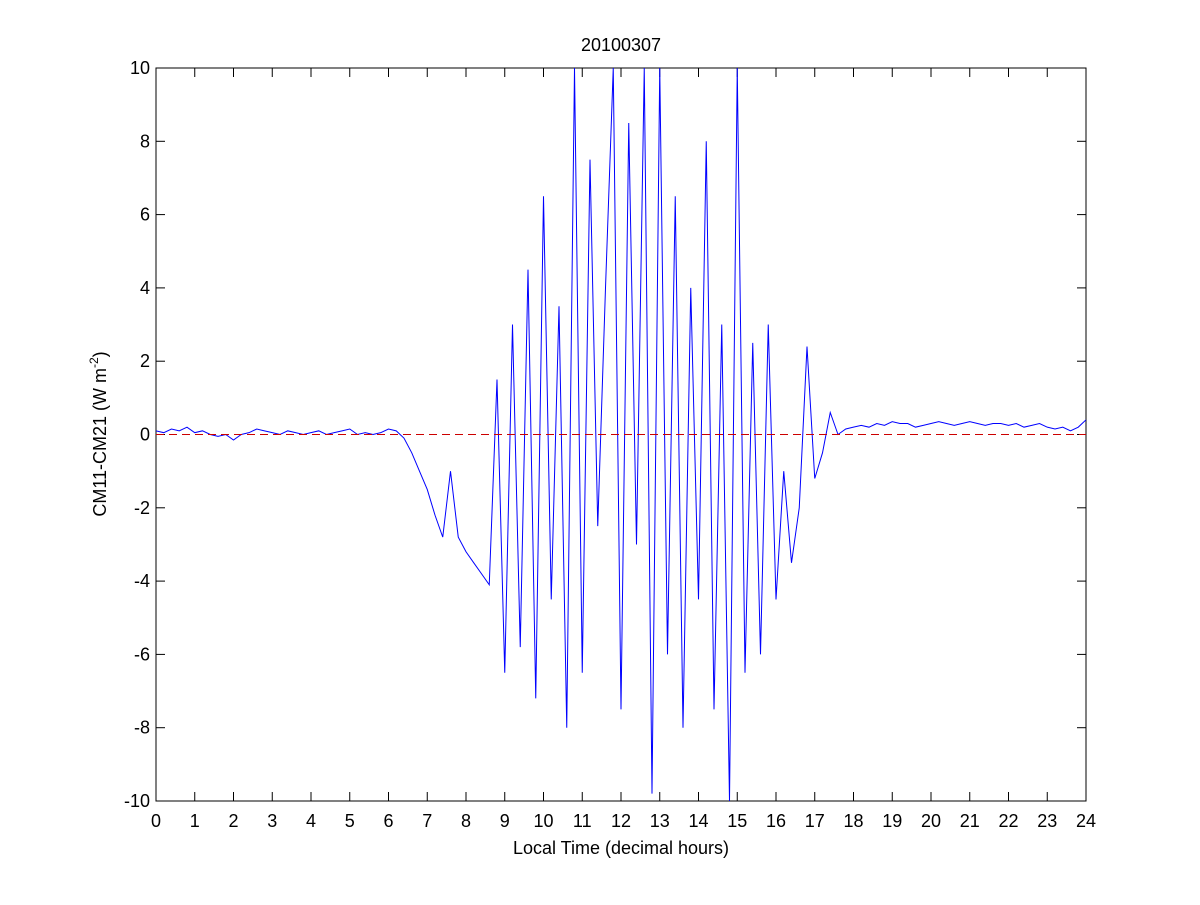 Image resolution: width=1200 pixels, height=905 pixels. I want to click on x-tick-label: 14, so click(698, 821).